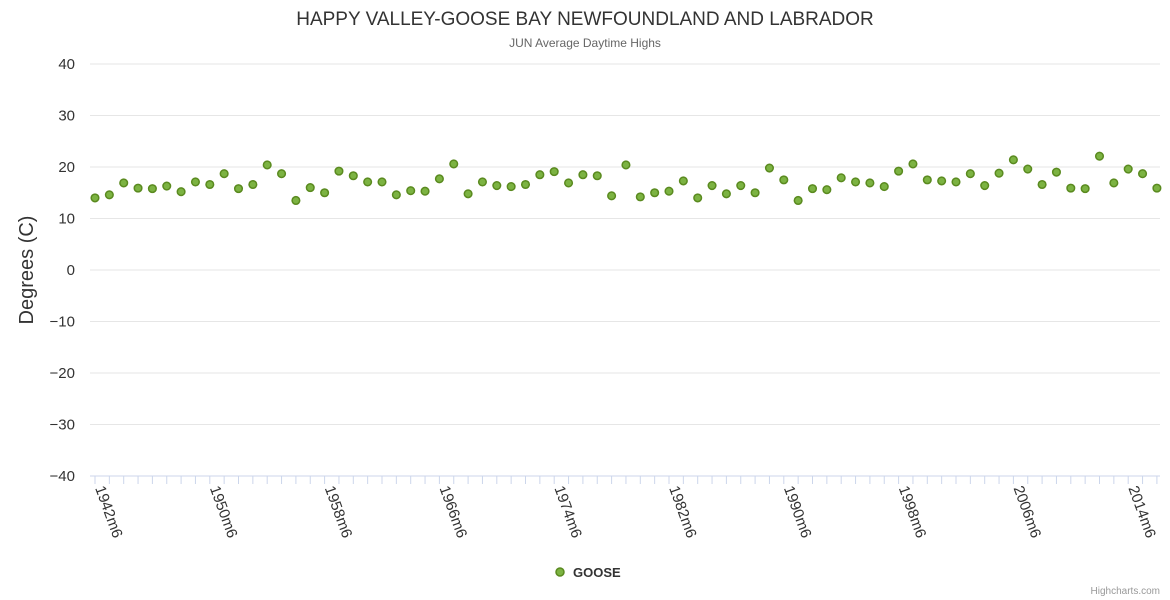  Describe the element at coordinates (223, 512) in the screenshot. I see `x-tick-label: 1950m6` at that location.